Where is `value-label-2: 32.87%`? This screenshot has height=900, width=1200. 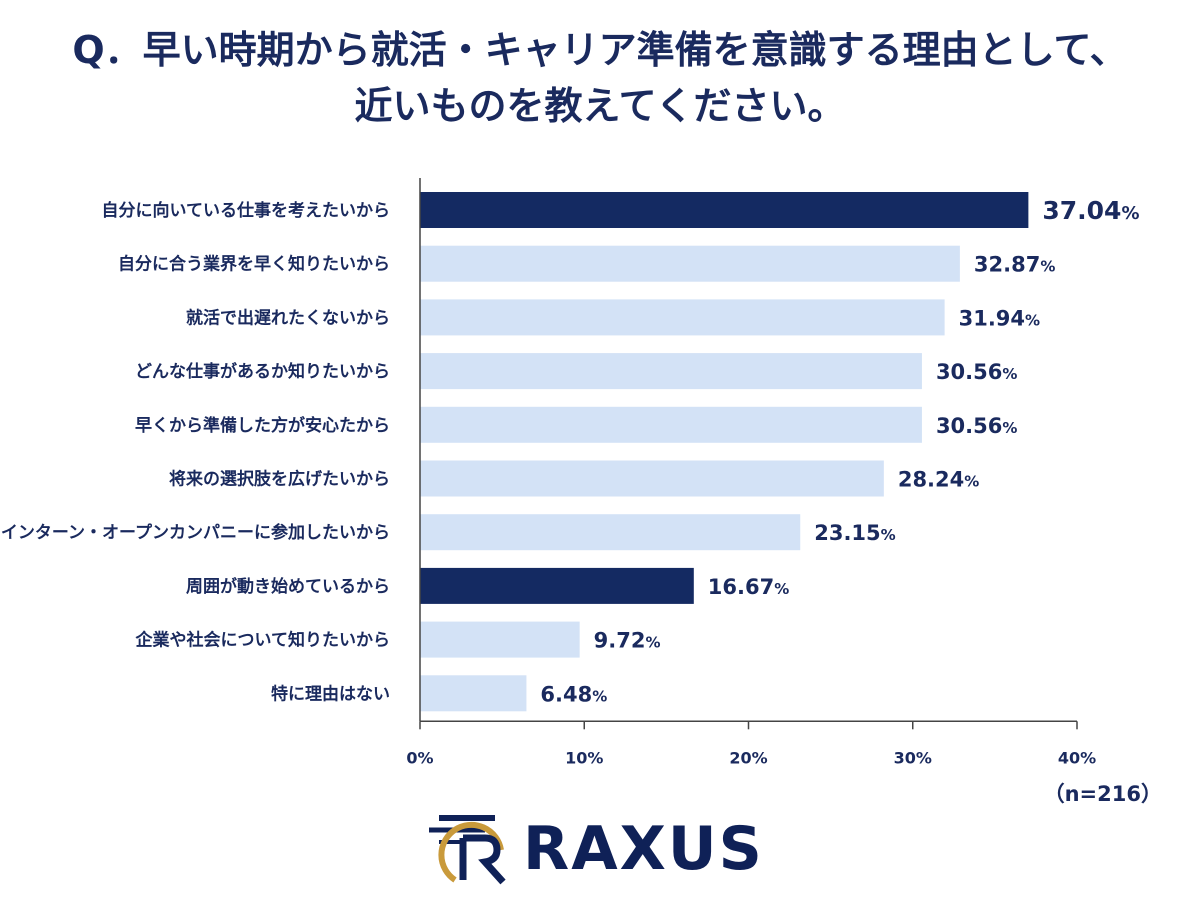
value-label-2: 32.87% is located at coordinates (1014, 265).